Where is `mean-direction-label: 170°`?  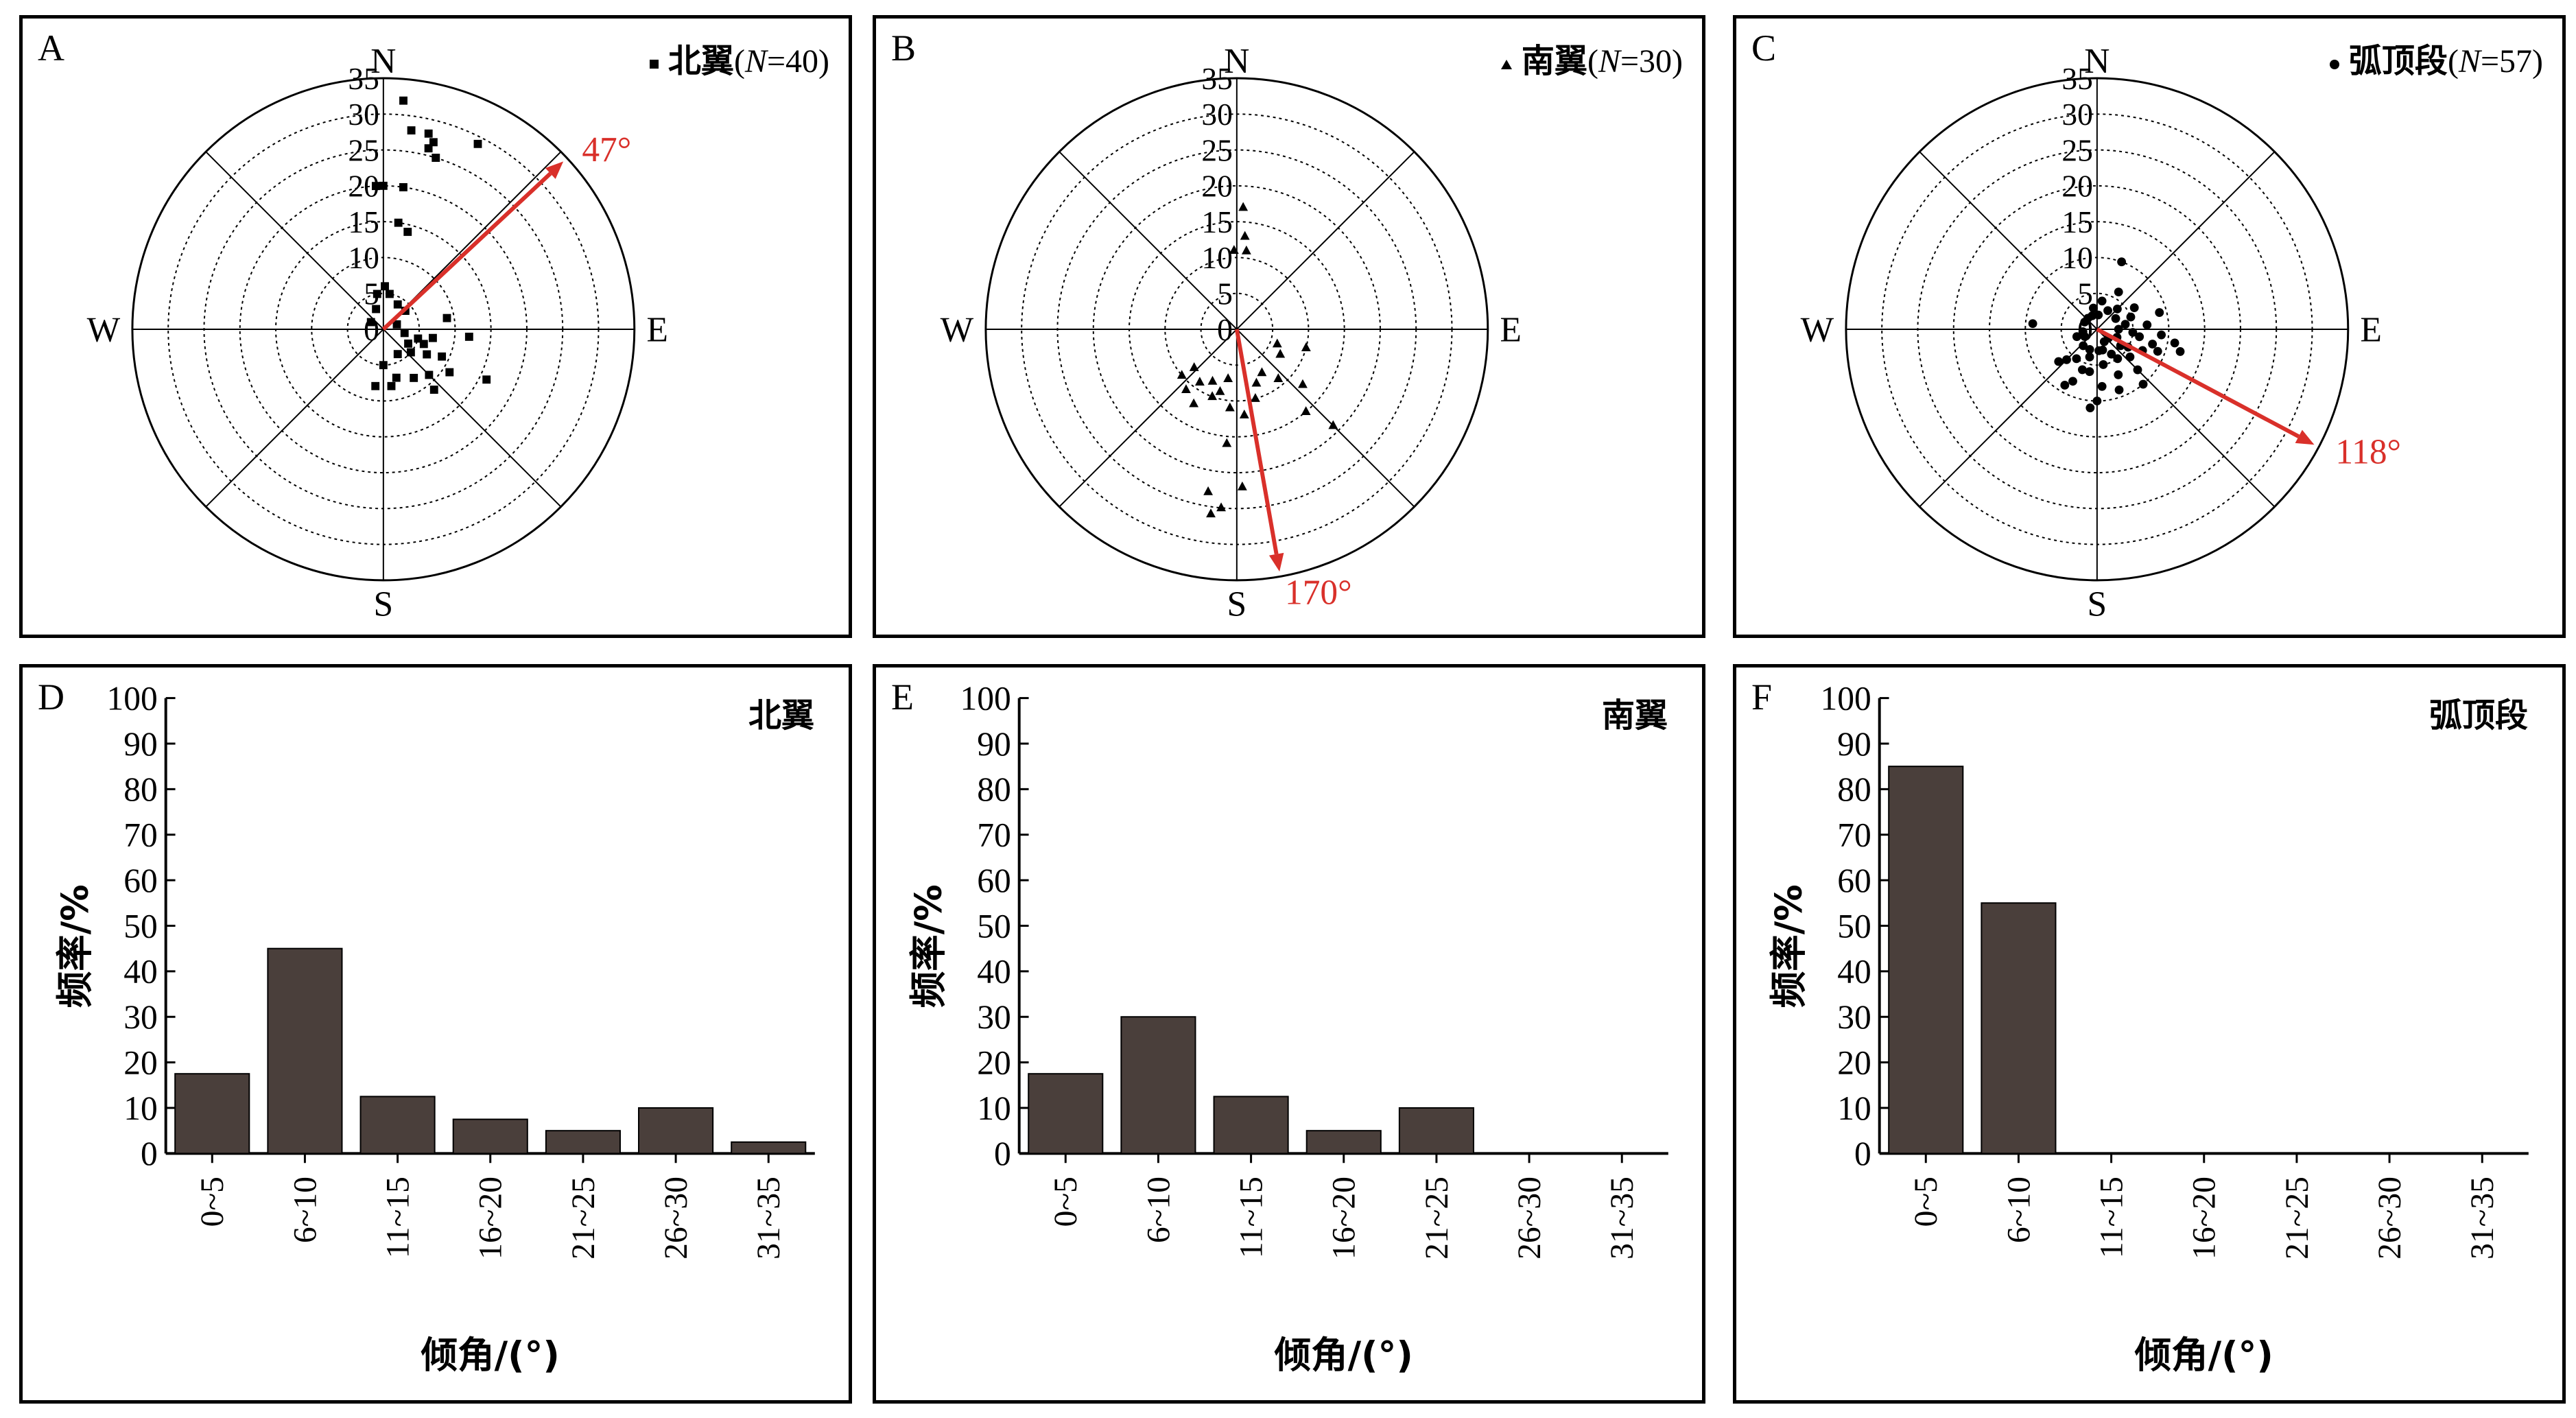 mean-direction-label: 170° is located at coordinates (1318, 593).